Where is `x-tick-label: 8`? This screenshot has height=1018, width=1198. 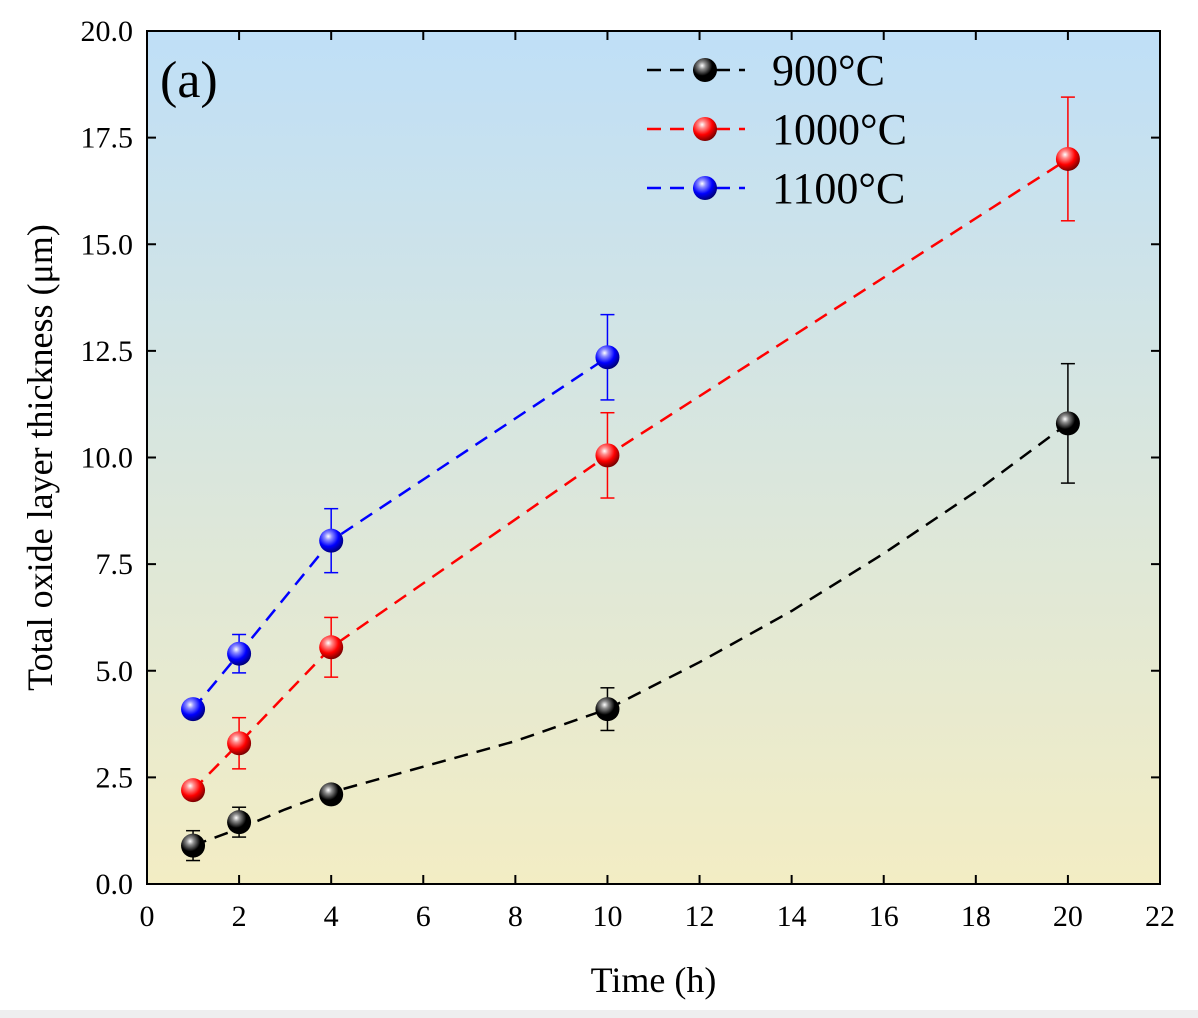
x-tick-label: 8 is located at coordinates (515, 916).